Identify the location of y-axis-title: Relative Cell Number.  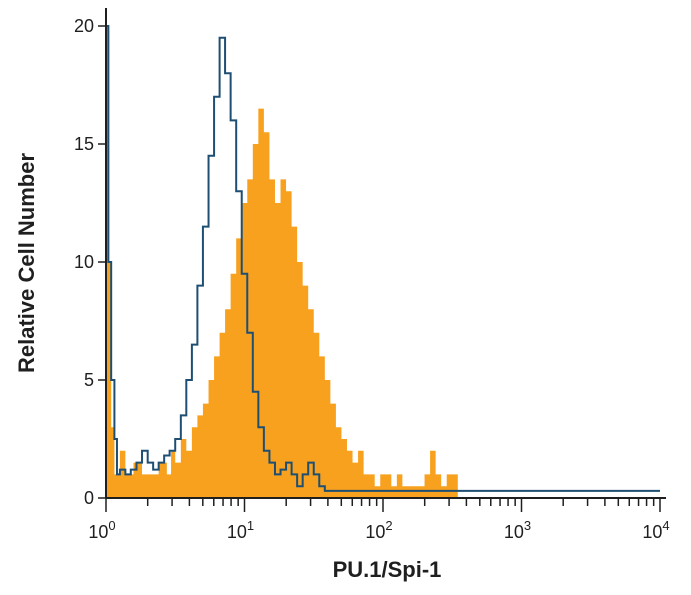
(26, 263).